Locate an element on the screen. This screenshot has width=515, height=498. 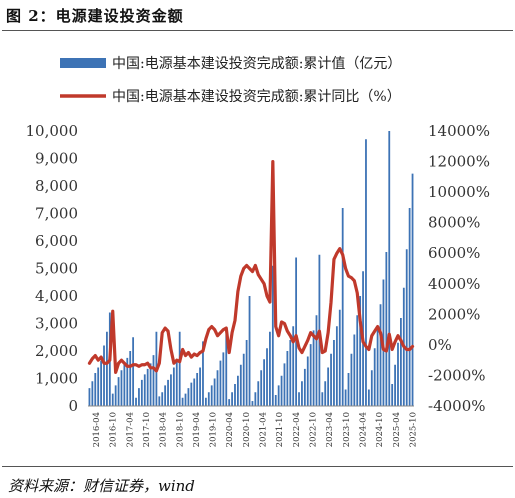
figure-source-bar: 资料来源：财信证券，wind is located at coordinates (257, 481).